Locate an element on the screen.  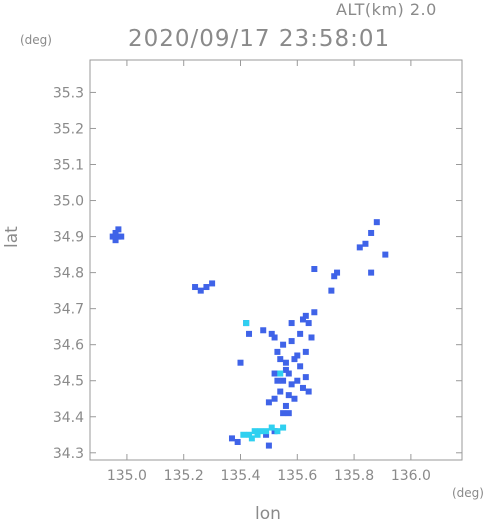
altitude-label: ALT(km) 2.0 is located at coordinates (386, 9).